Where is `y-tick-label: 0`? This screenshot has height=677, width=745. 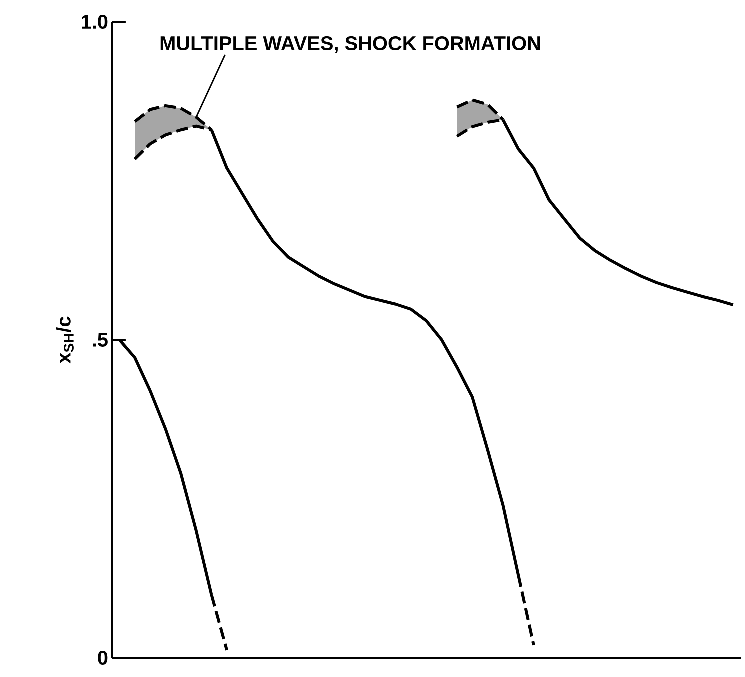
y-tick-label: 0 is located at coordinates (103, 658).